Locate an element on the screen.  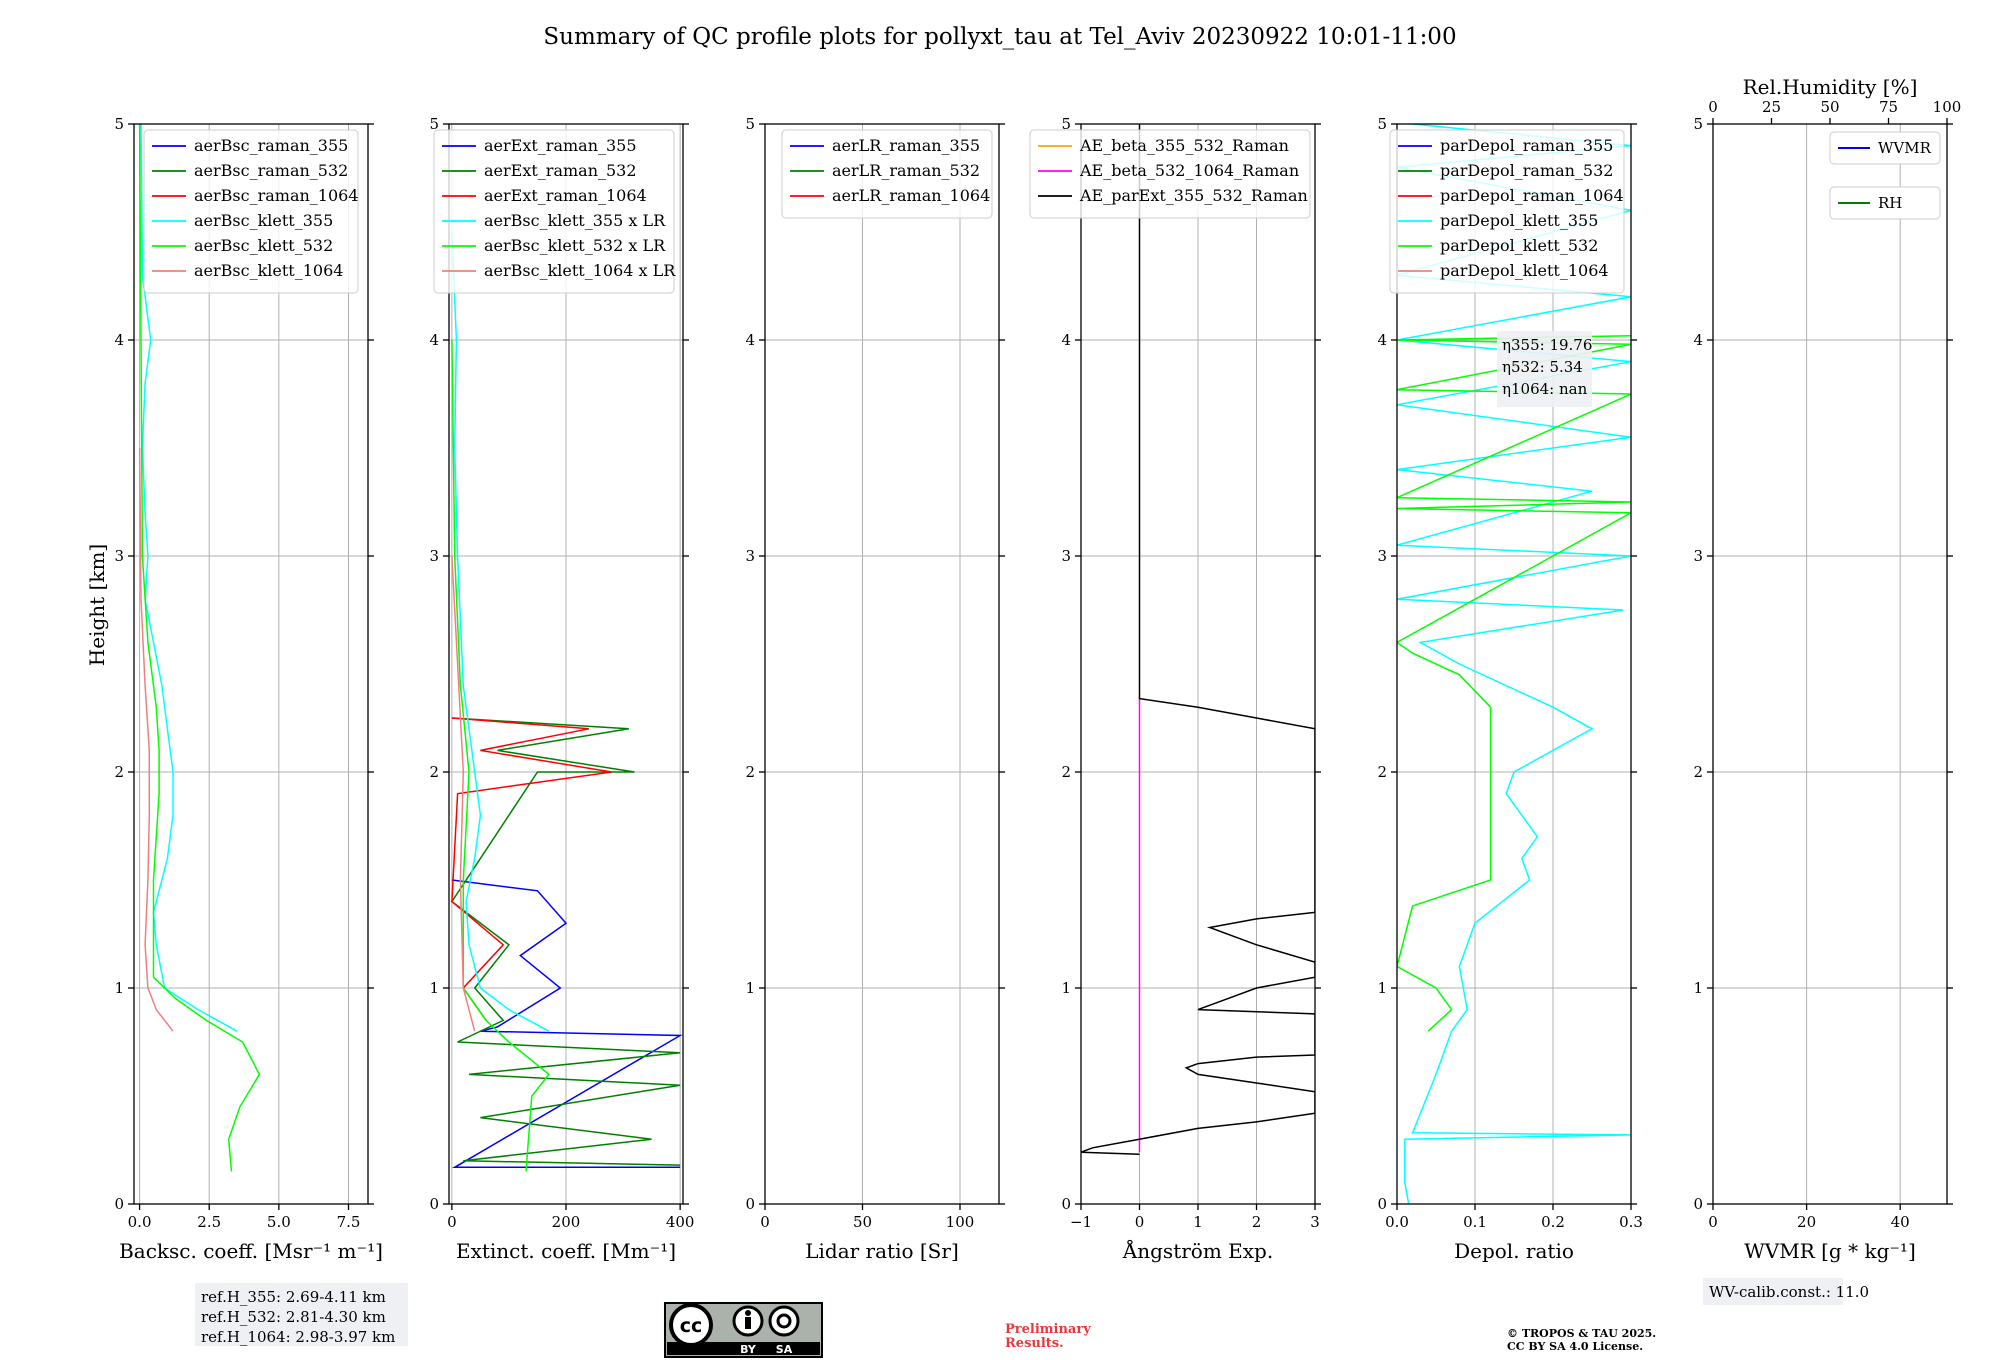
legend-label: aerBsc_klett_532 is located at coordinates (263, 245).